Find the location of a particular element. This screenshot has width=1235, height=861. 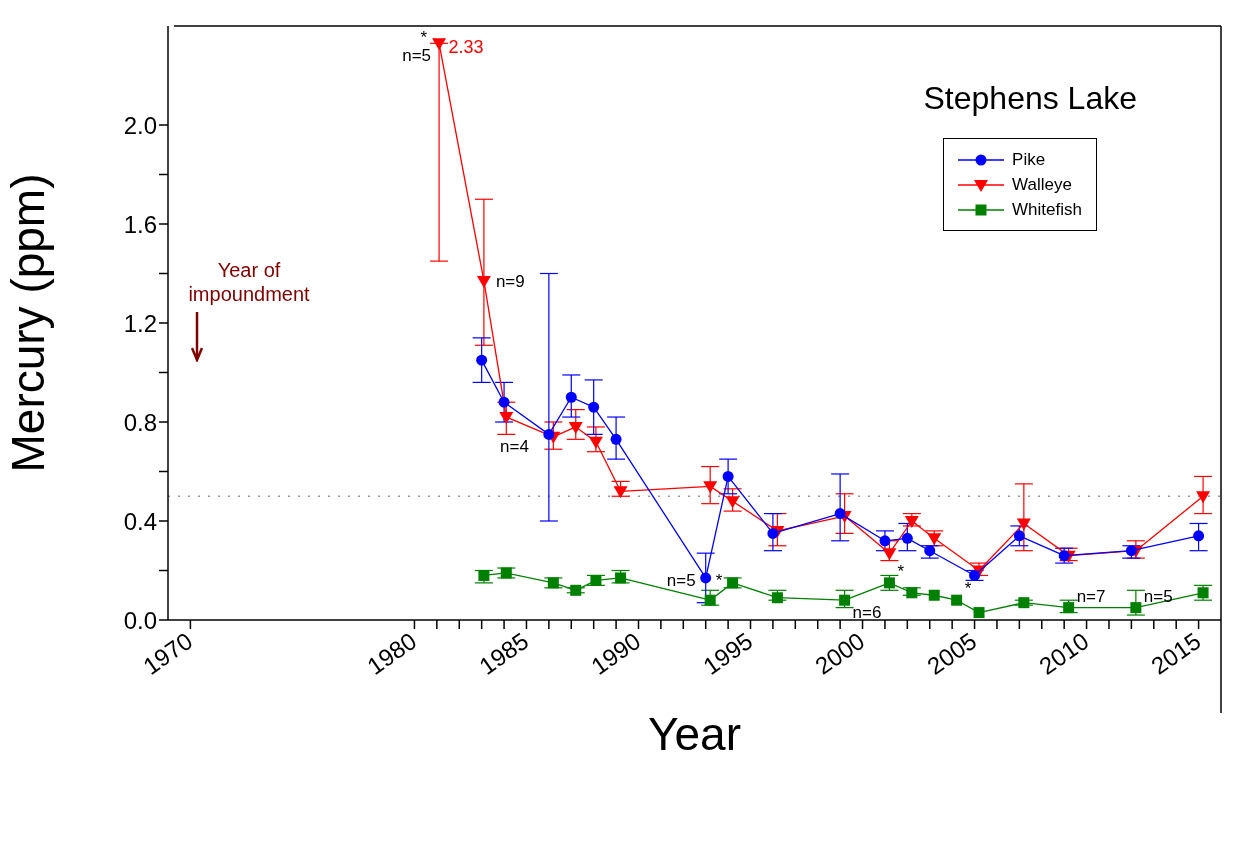

annotation: n=4 is located at coordinates (514, 447).